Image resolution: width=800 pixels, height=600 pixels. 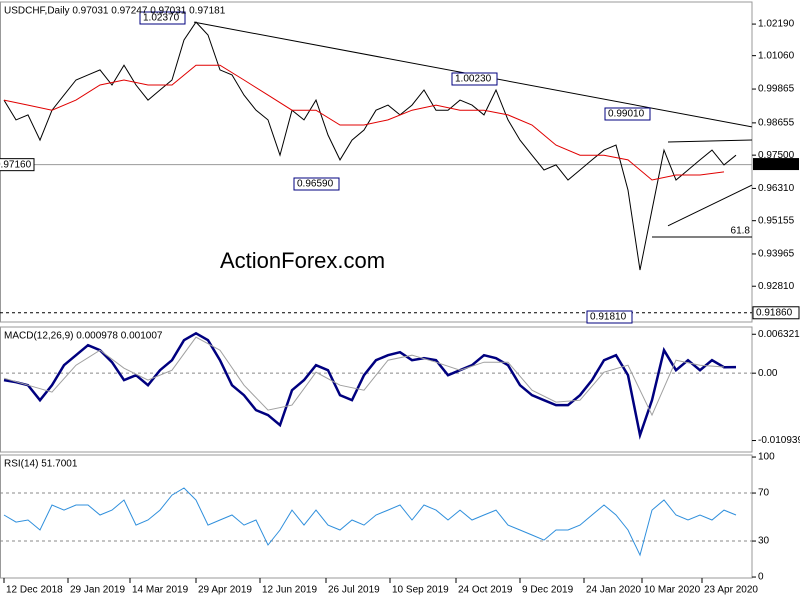 I want to click on annotation: 0.96590, so click(x=315, y=184).